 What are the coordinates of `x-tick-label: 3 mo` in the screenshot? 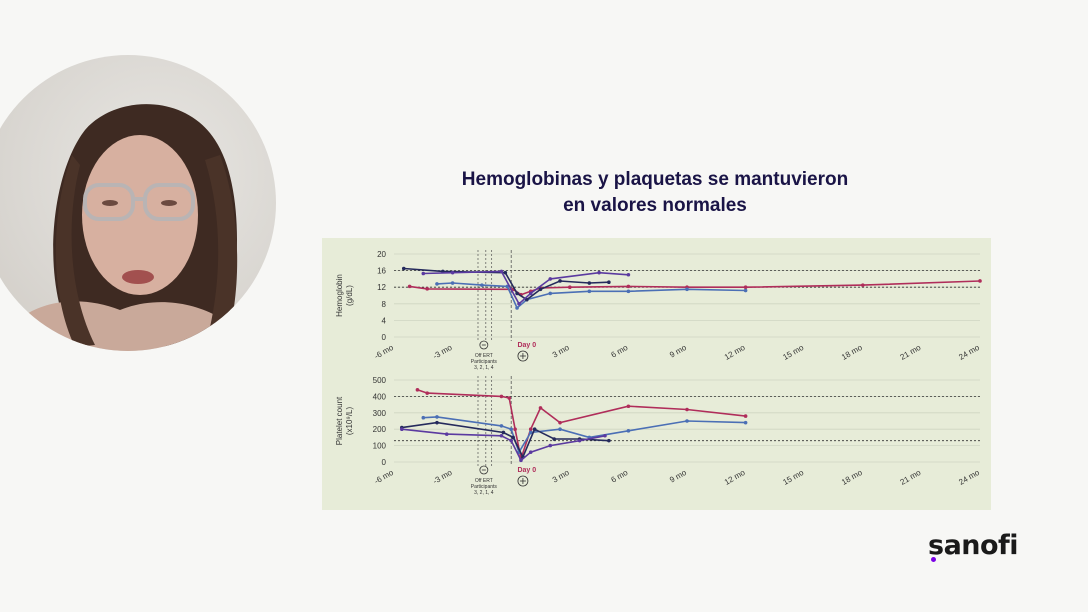 It's located at (561, 476).